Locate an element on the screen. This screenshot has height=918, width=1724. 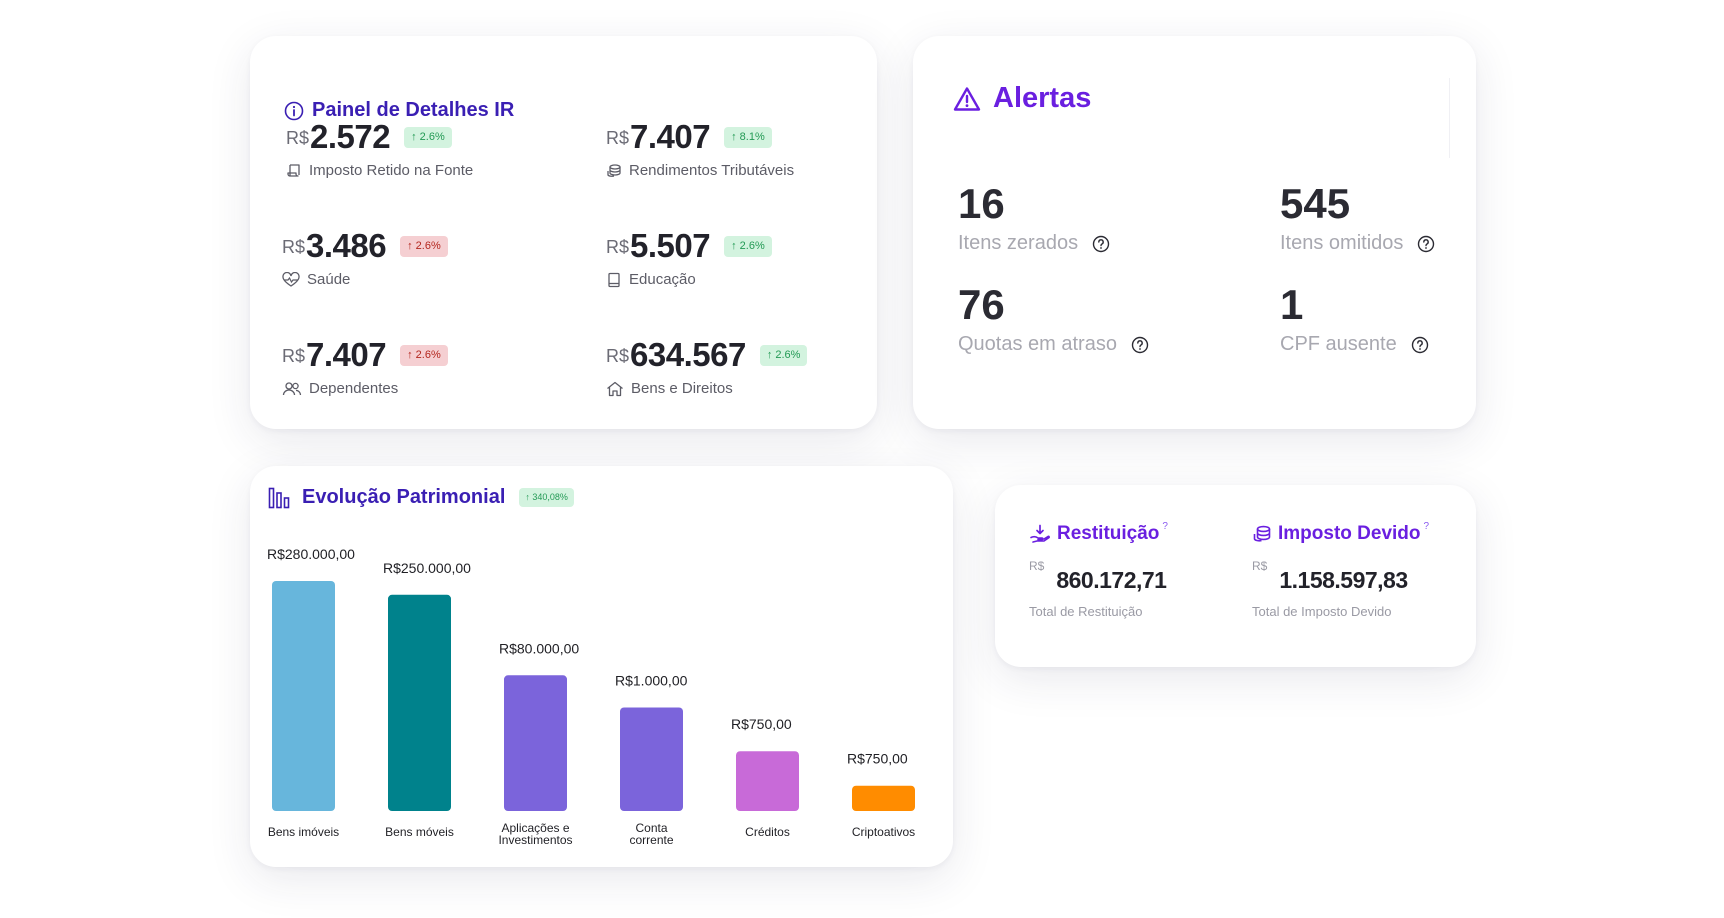
category-label: corrente is located at coordinates (651, 840).